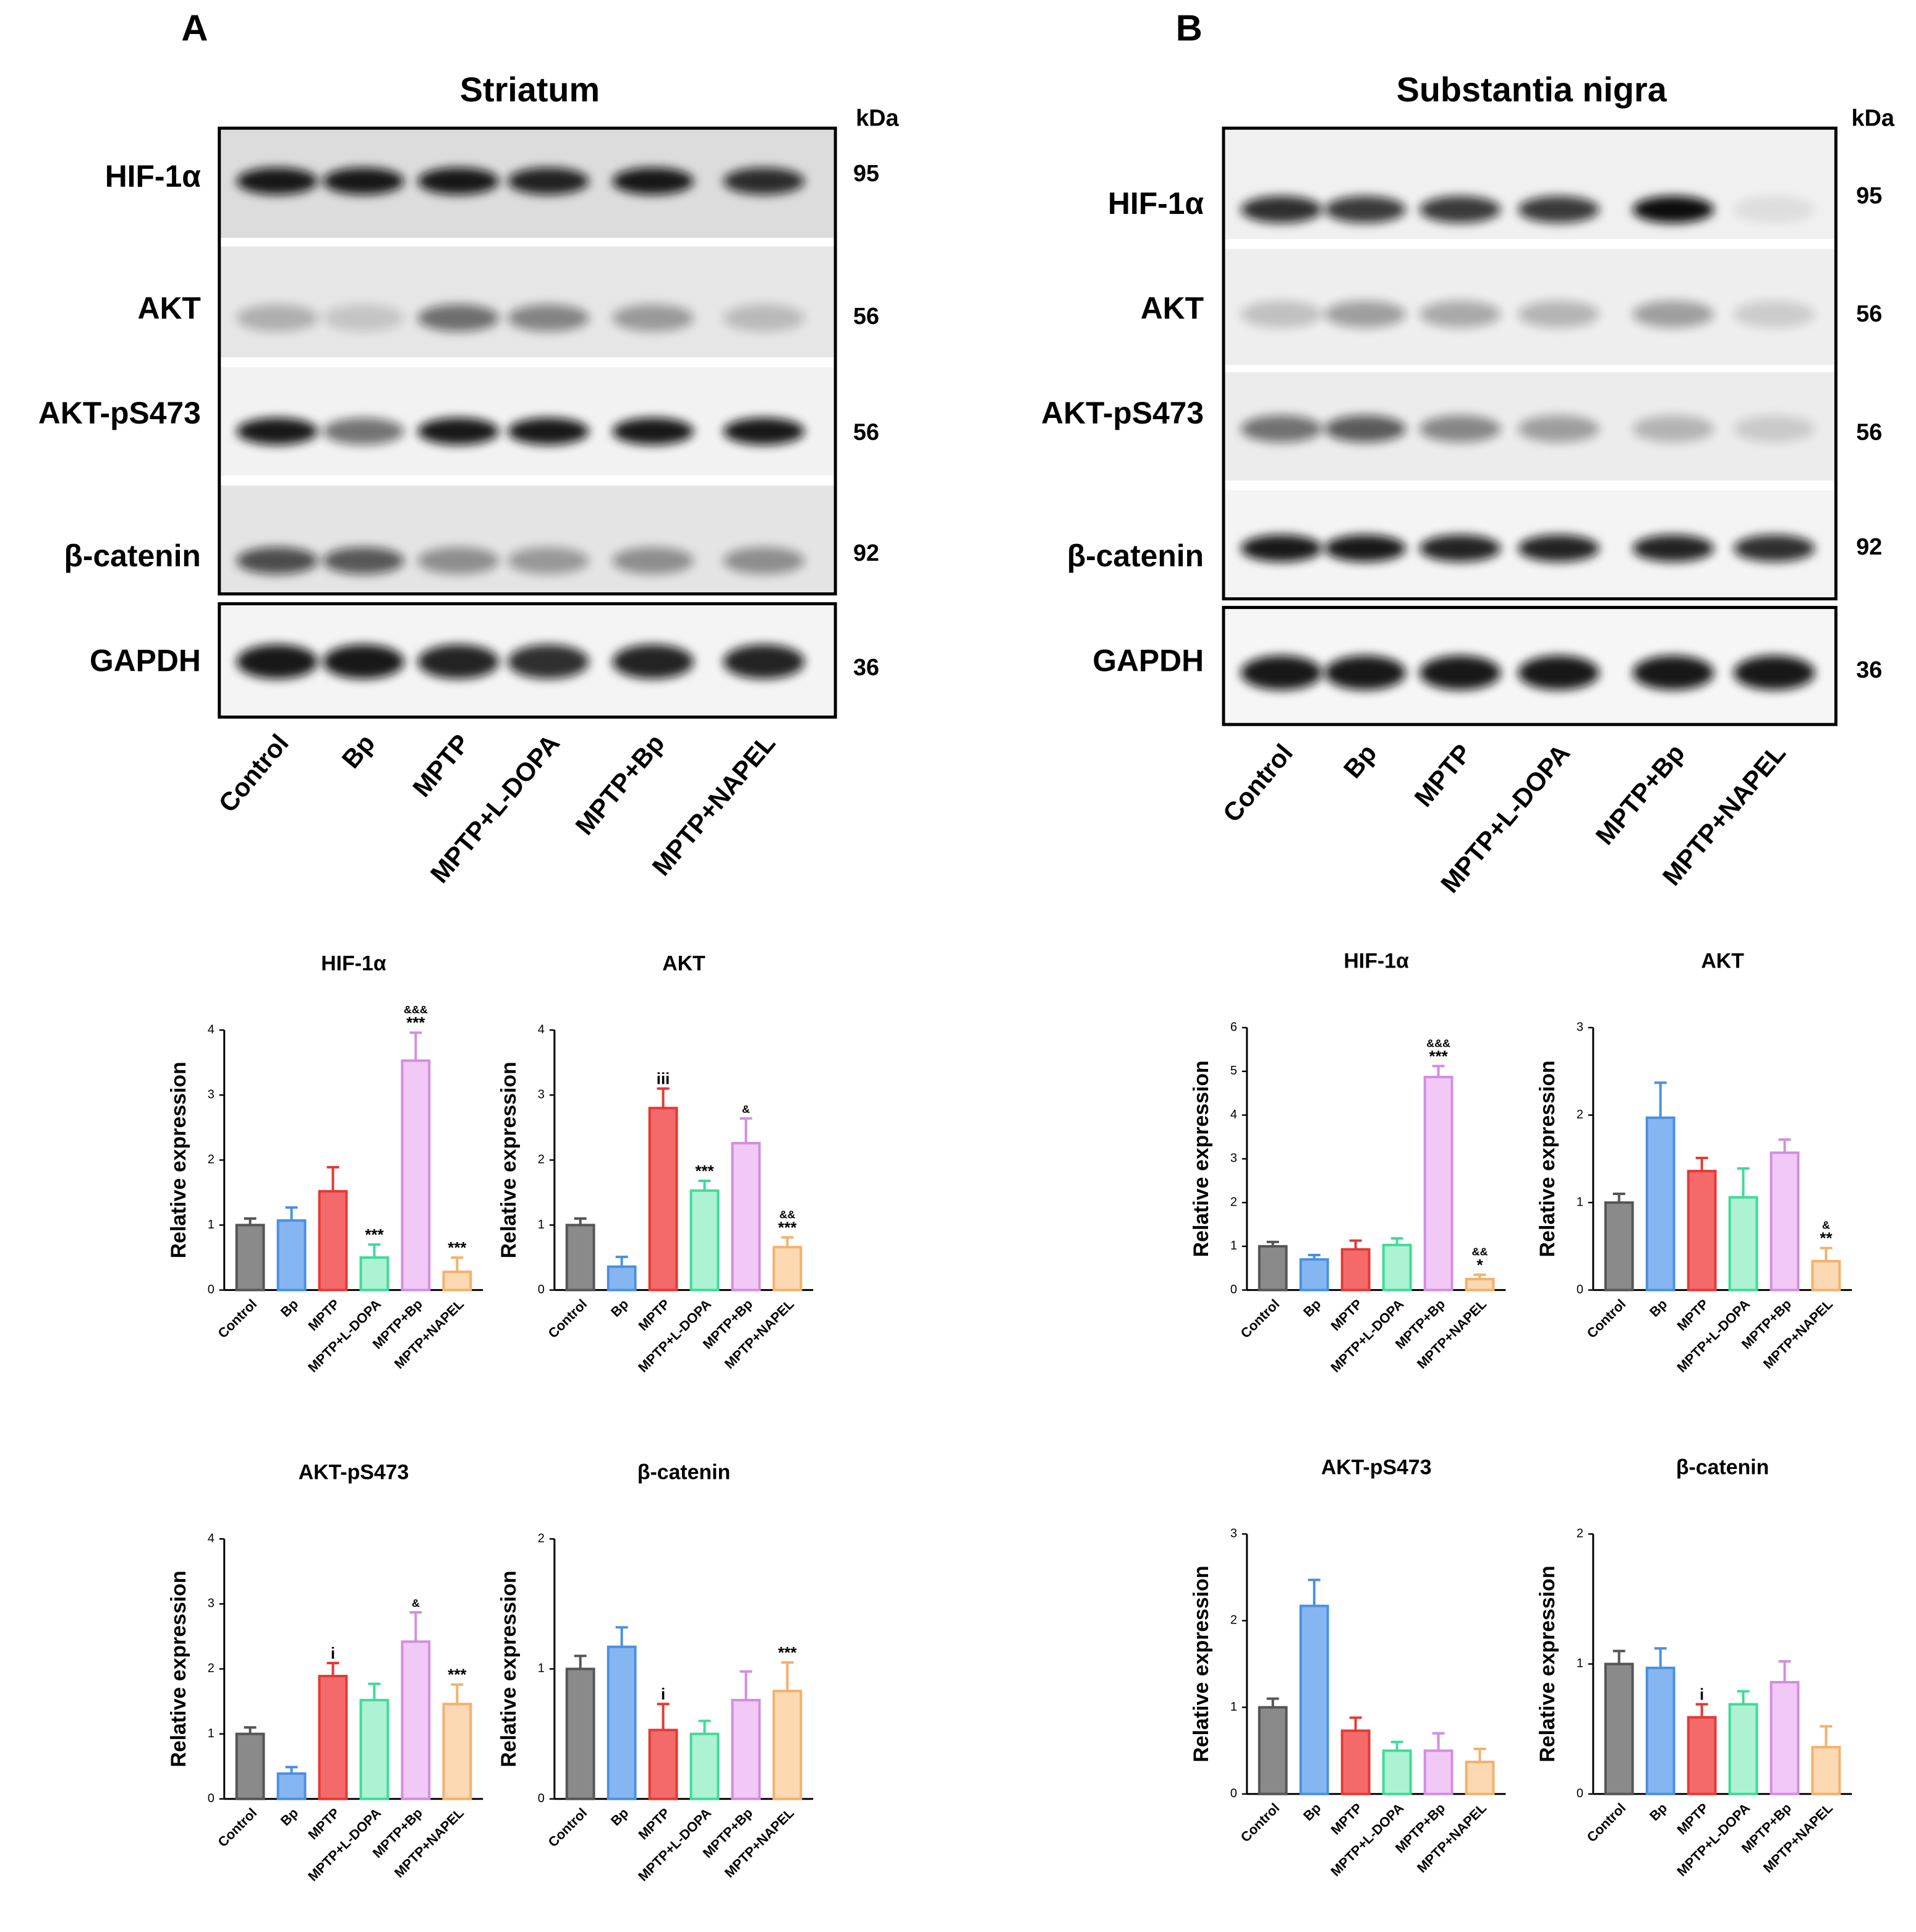 This screenshot has height=1932, width=1916. Describe the element at coordinates (1722, 1467) in the screenshot. I see `chart-title: β-catenin` at that location.